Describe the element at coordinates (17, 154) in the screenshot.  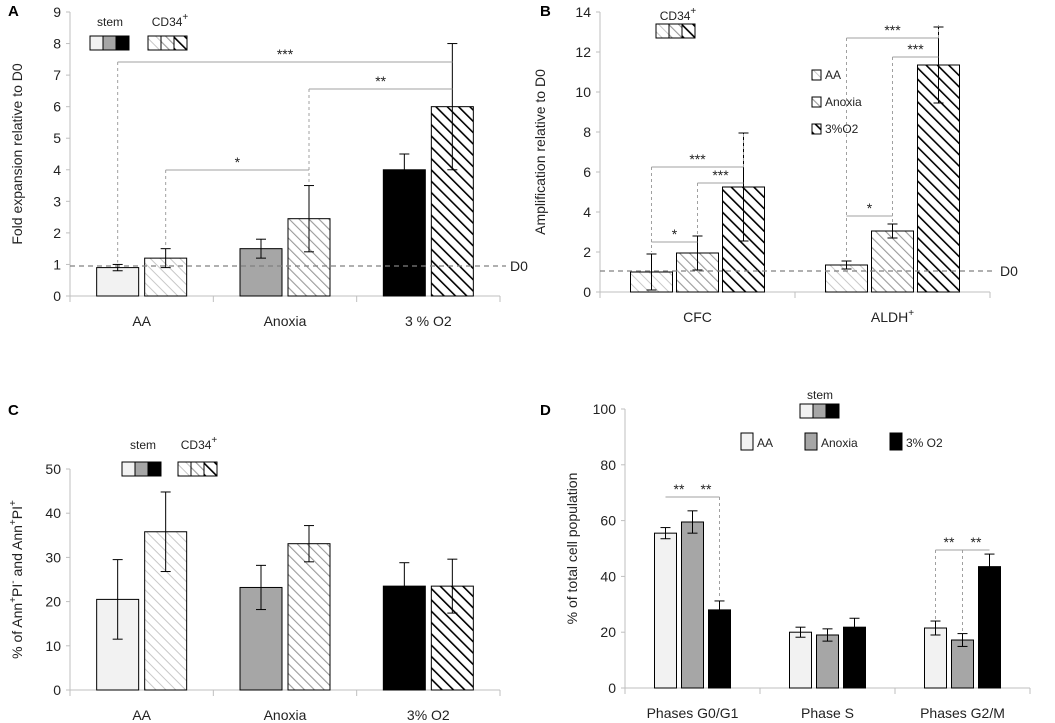
I see `panel-a-y-axis-label: Fold expansion relative to D0` at that location.